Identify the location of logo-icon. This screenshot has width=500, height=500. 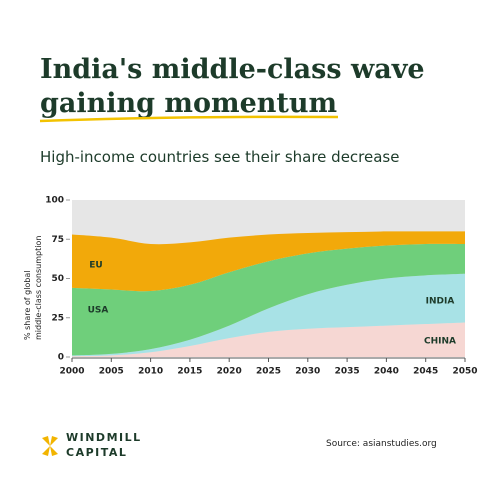
(50, 446).